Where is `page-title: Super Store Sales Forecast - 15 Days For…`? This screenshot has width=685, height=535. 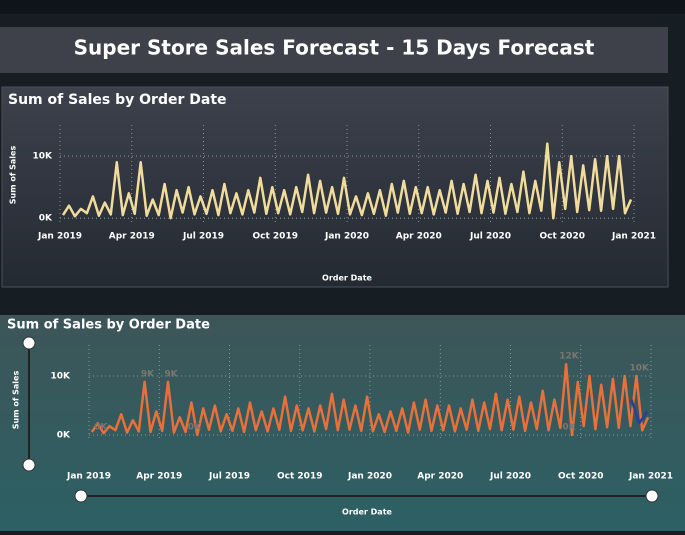 page-title: Super Store Sales Forecast - 15 Days For… is located at coordinates (334, 48).